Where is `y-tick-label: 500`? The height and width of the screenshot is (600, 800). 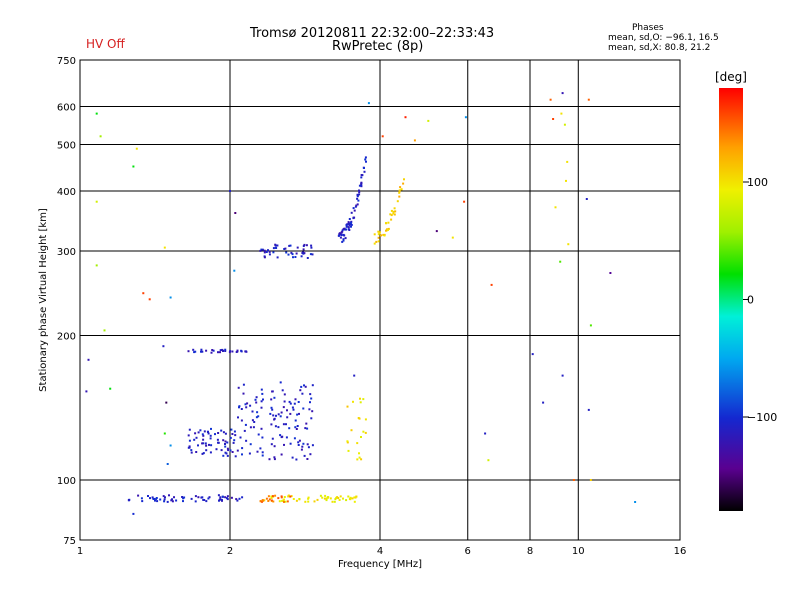 y-tick-label: 500 is located at coordinates (66, 146).